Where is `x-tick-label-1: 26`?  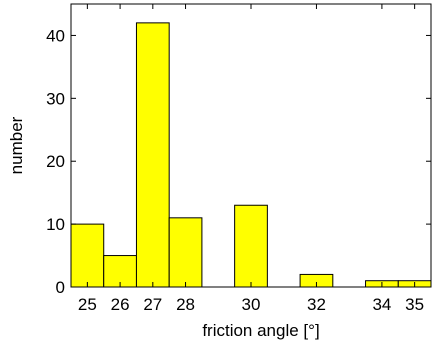 x-tick-label-1: 26 is located at coordinates (120, 304).